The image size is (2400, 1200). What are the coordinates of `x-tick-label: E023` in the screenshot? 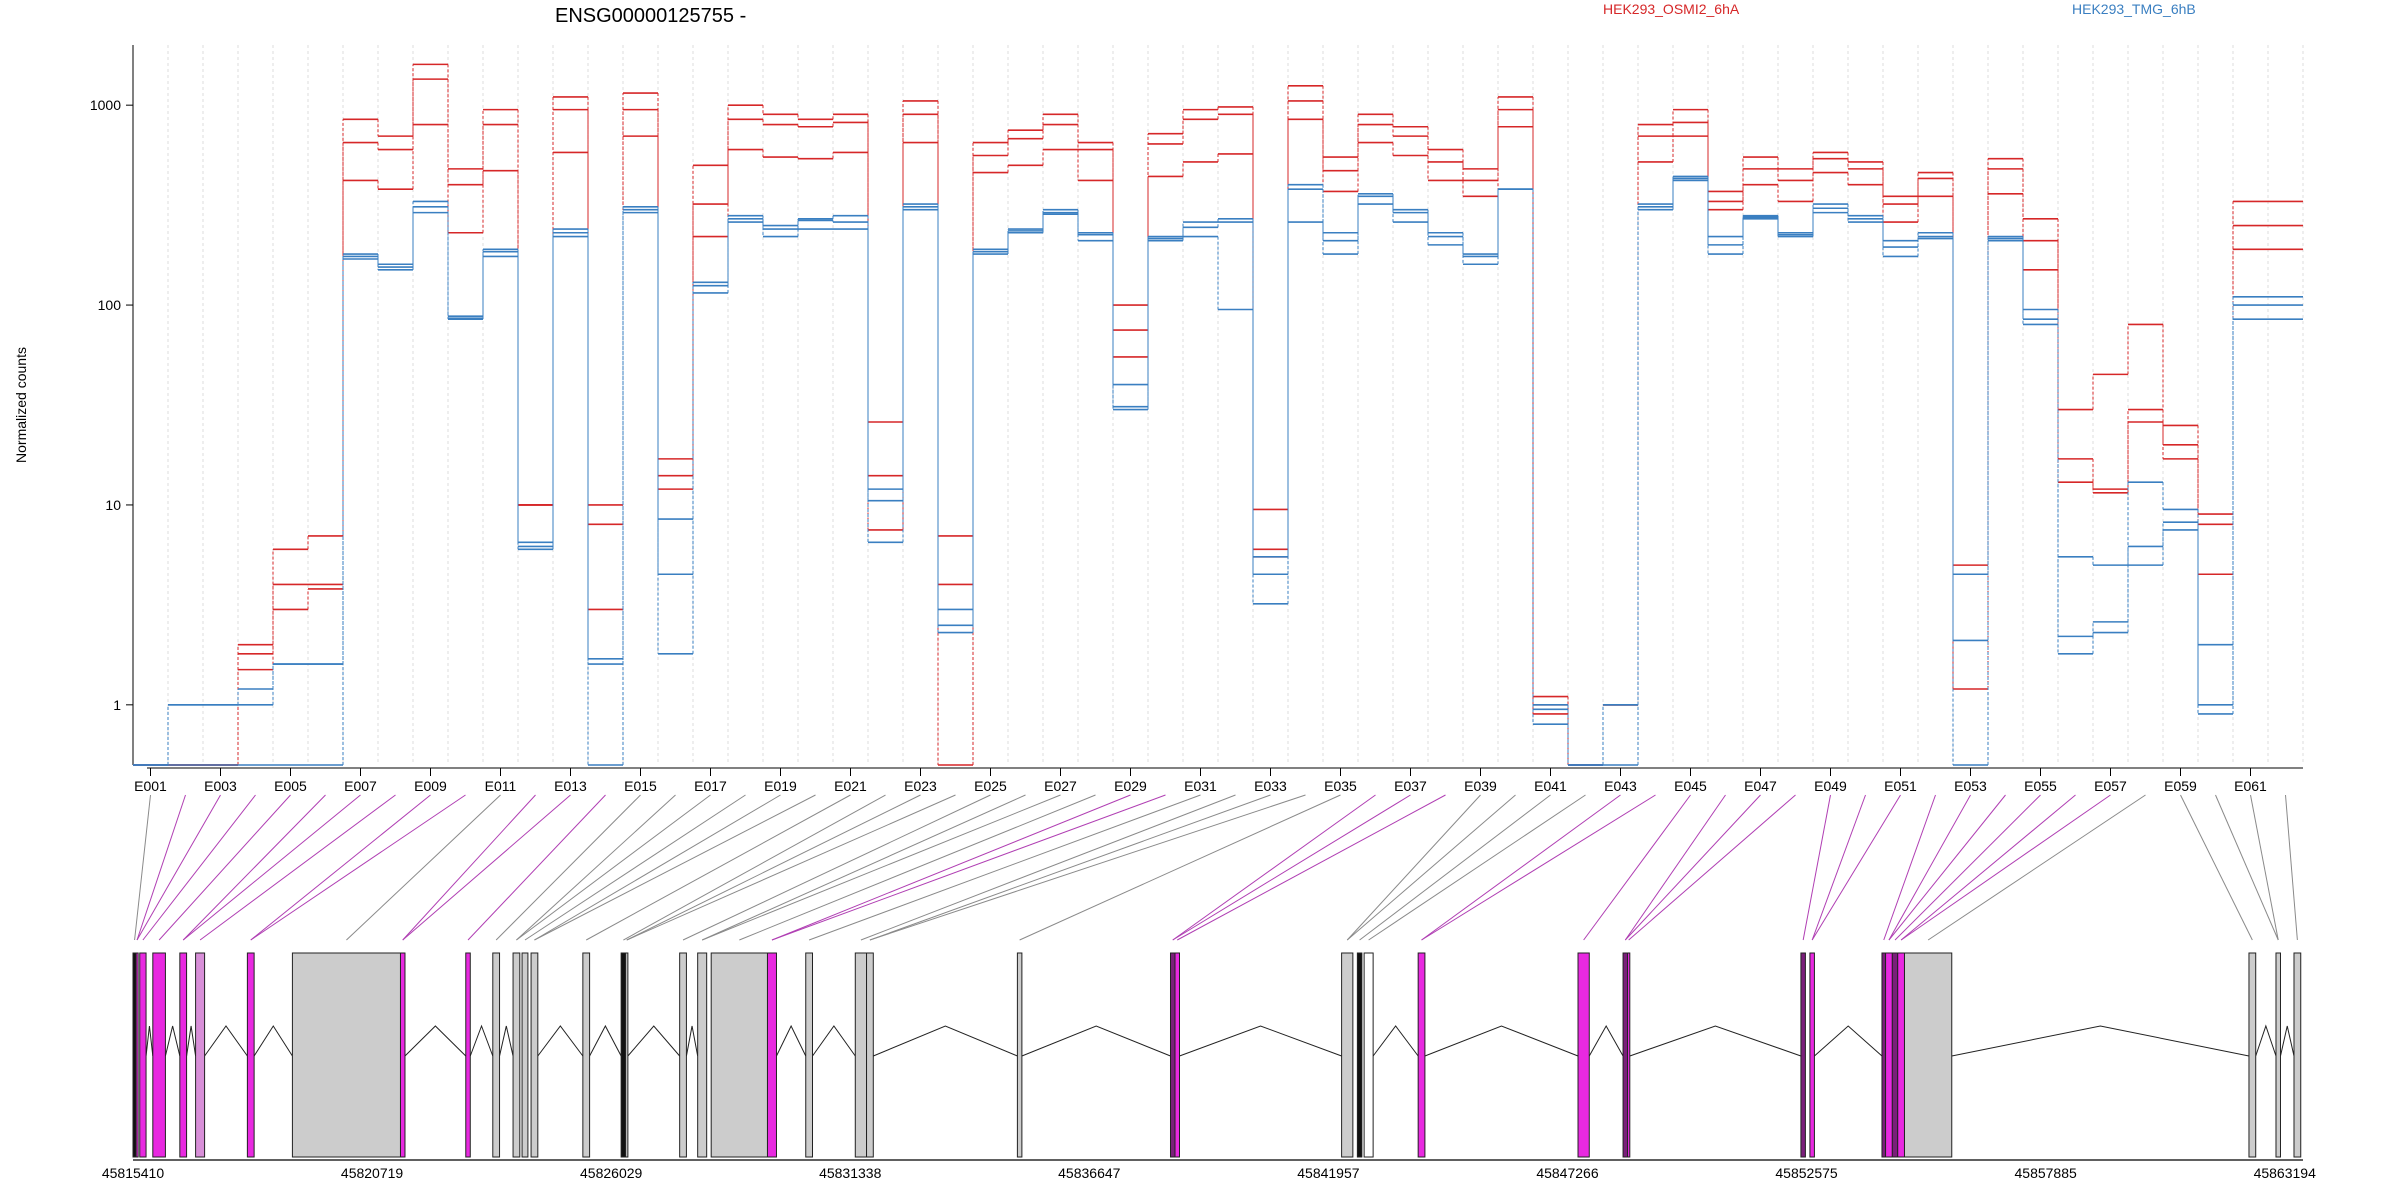 It's located at (920, 786).